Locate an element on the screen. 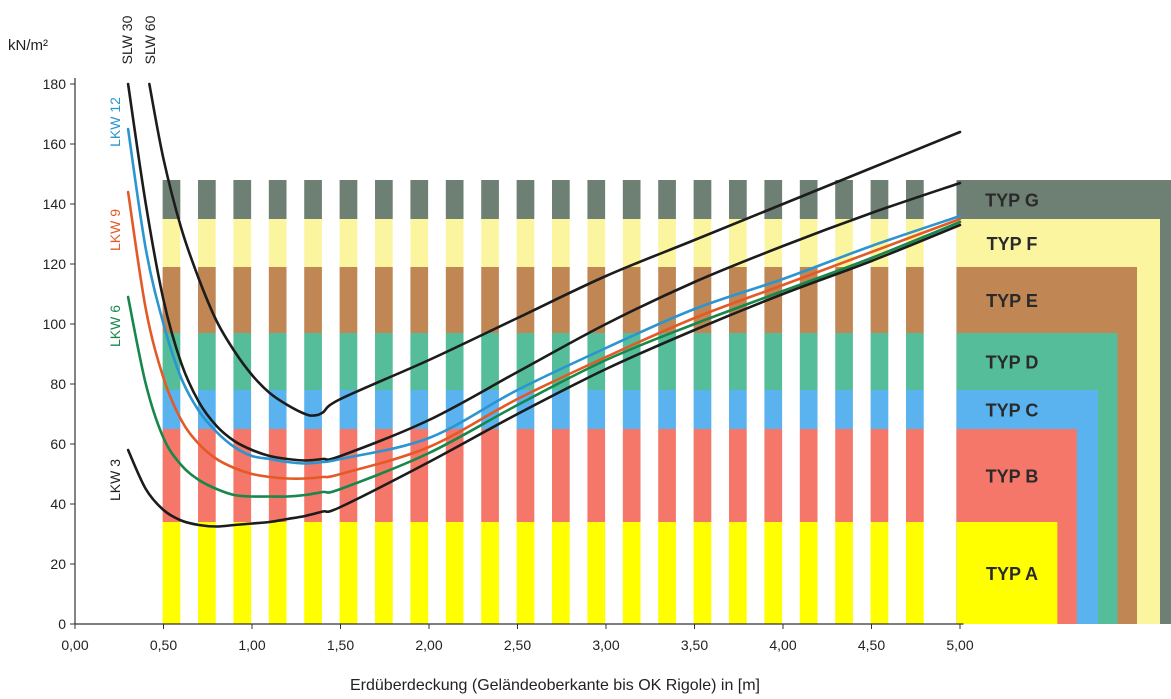  y-tick-label: 100 is located at coordinates (55, 324).